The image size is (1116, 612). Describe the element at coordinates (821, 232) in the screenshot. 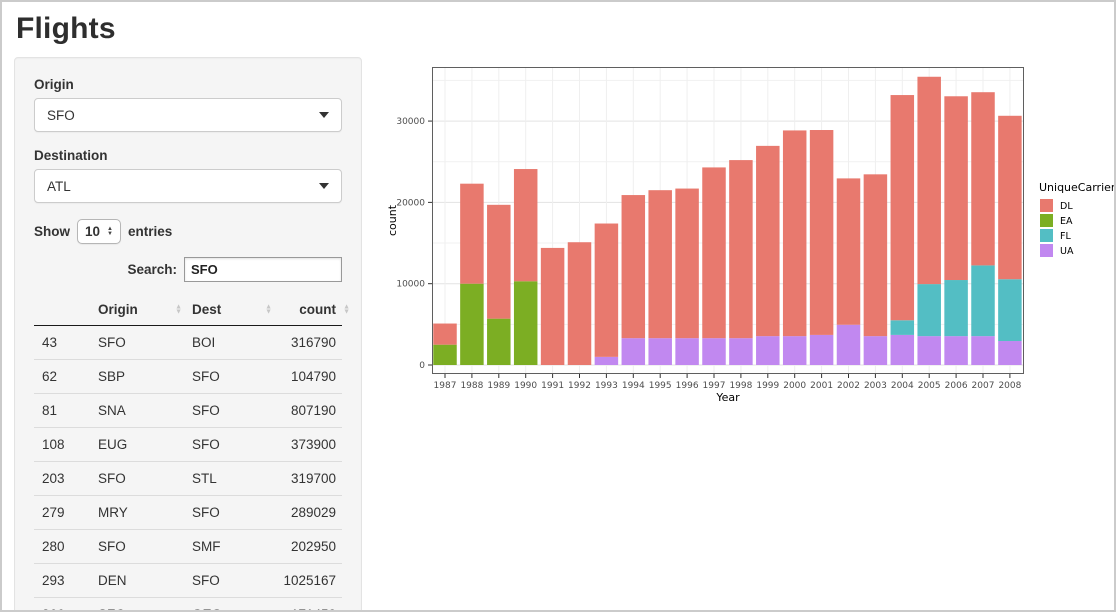

I see `bar-segment-DL-2001` at that location.